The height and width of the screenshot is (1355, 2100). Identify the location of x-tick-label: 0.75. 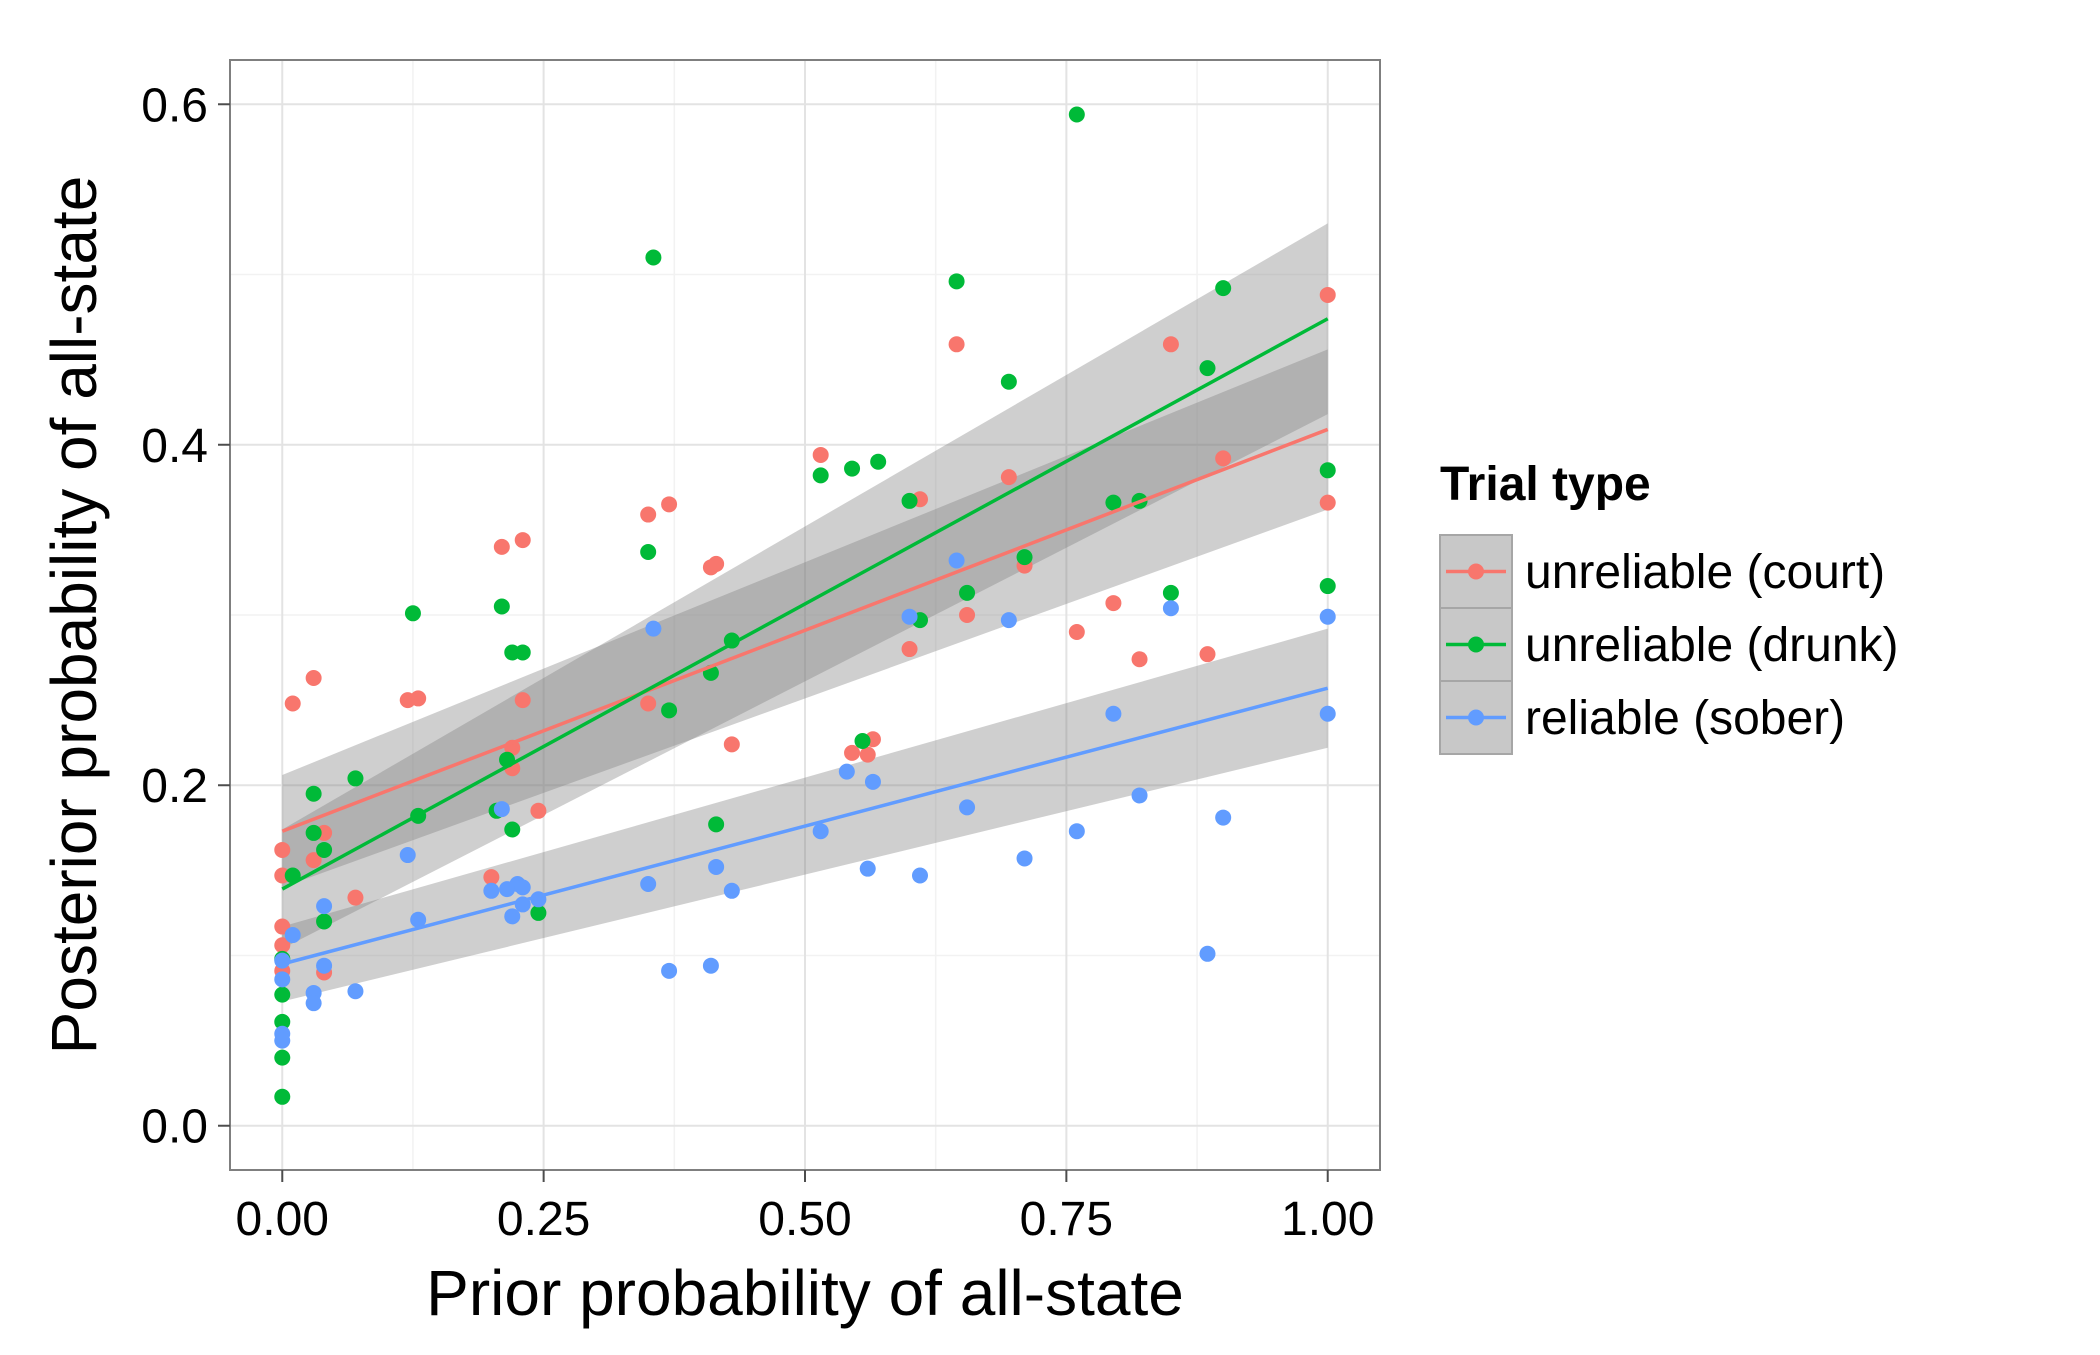
(1066, 1219).